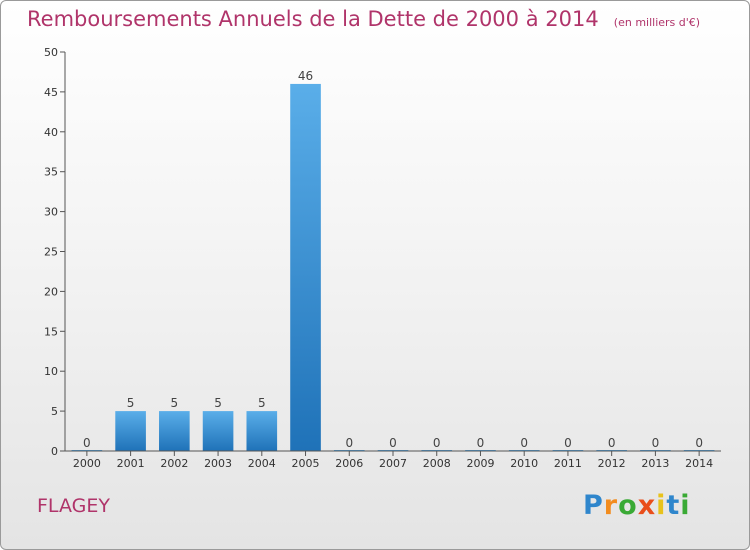  Describe the element at coordinates (647, 505) in the screenshot. I see `logo-letter: x` at that location.